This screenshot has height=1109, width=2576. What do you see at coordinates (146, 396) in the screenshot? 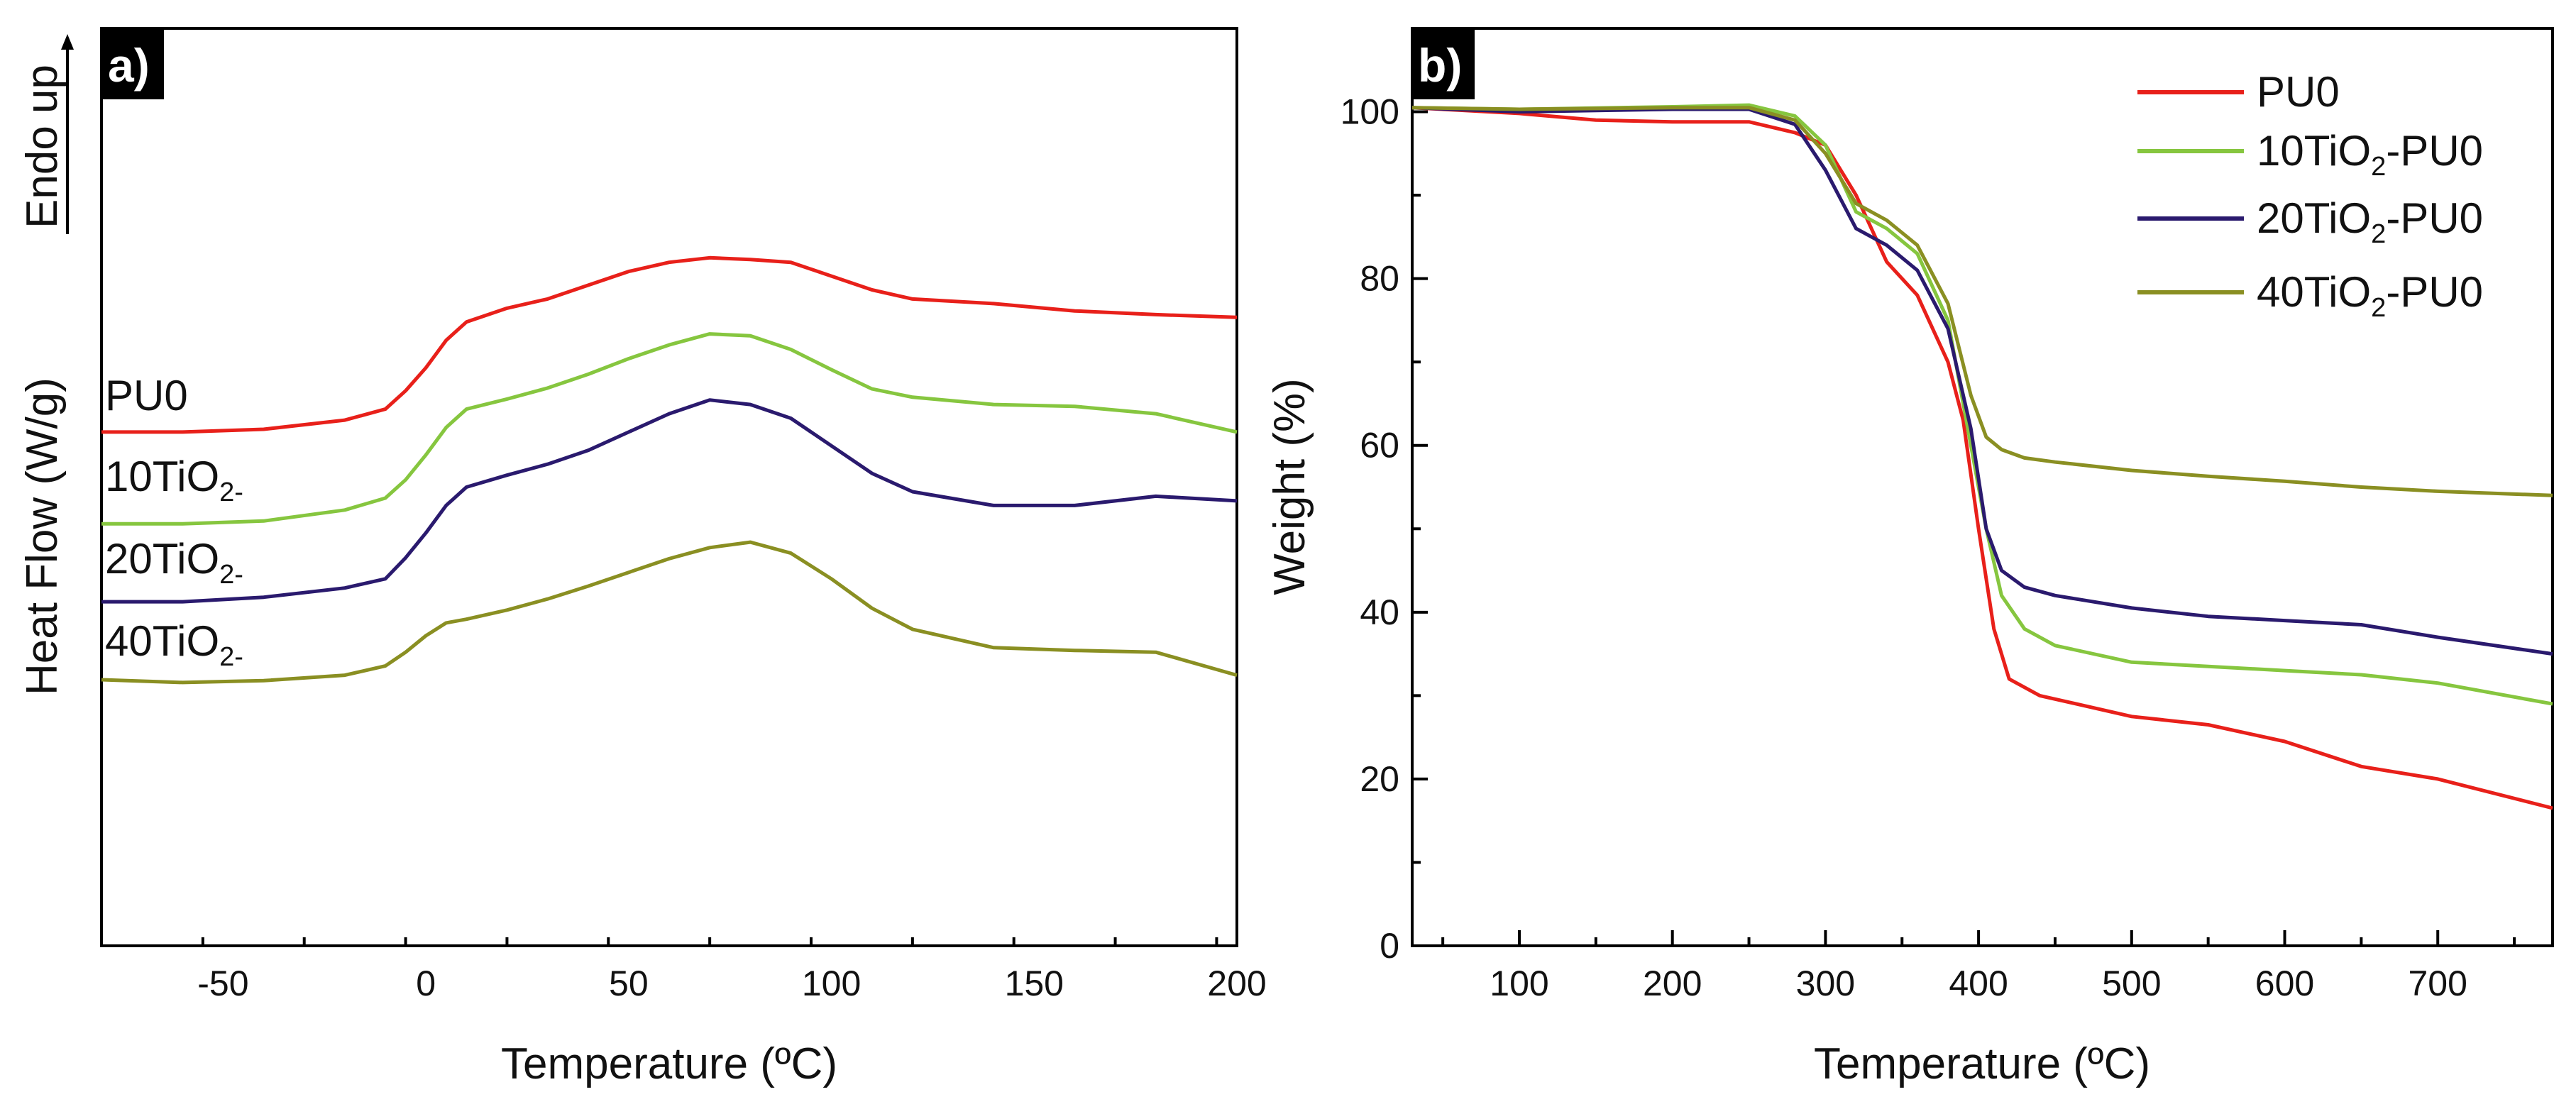
I see `curve-label-pu0: PU0` at bounding box center [146, 396].